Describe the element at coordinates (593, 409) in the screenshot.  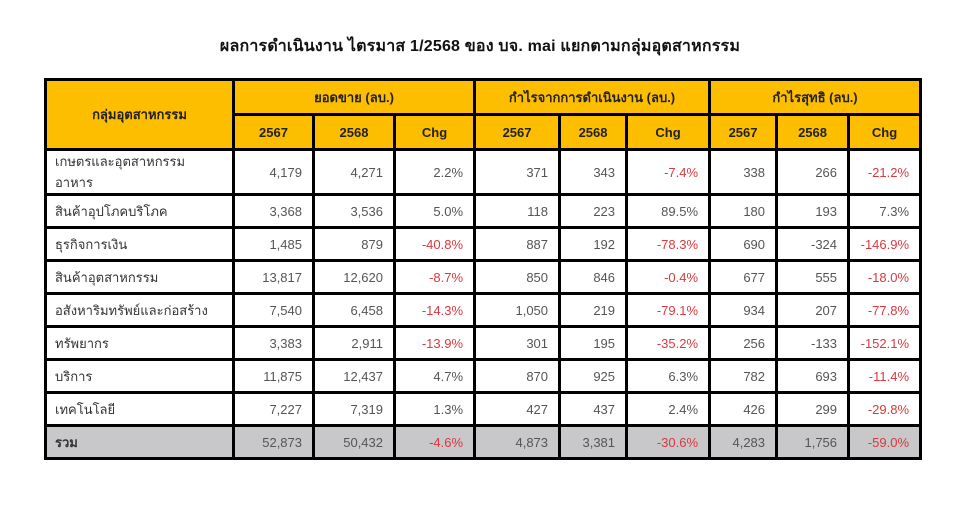
I see `value-cell: 437` at that location.